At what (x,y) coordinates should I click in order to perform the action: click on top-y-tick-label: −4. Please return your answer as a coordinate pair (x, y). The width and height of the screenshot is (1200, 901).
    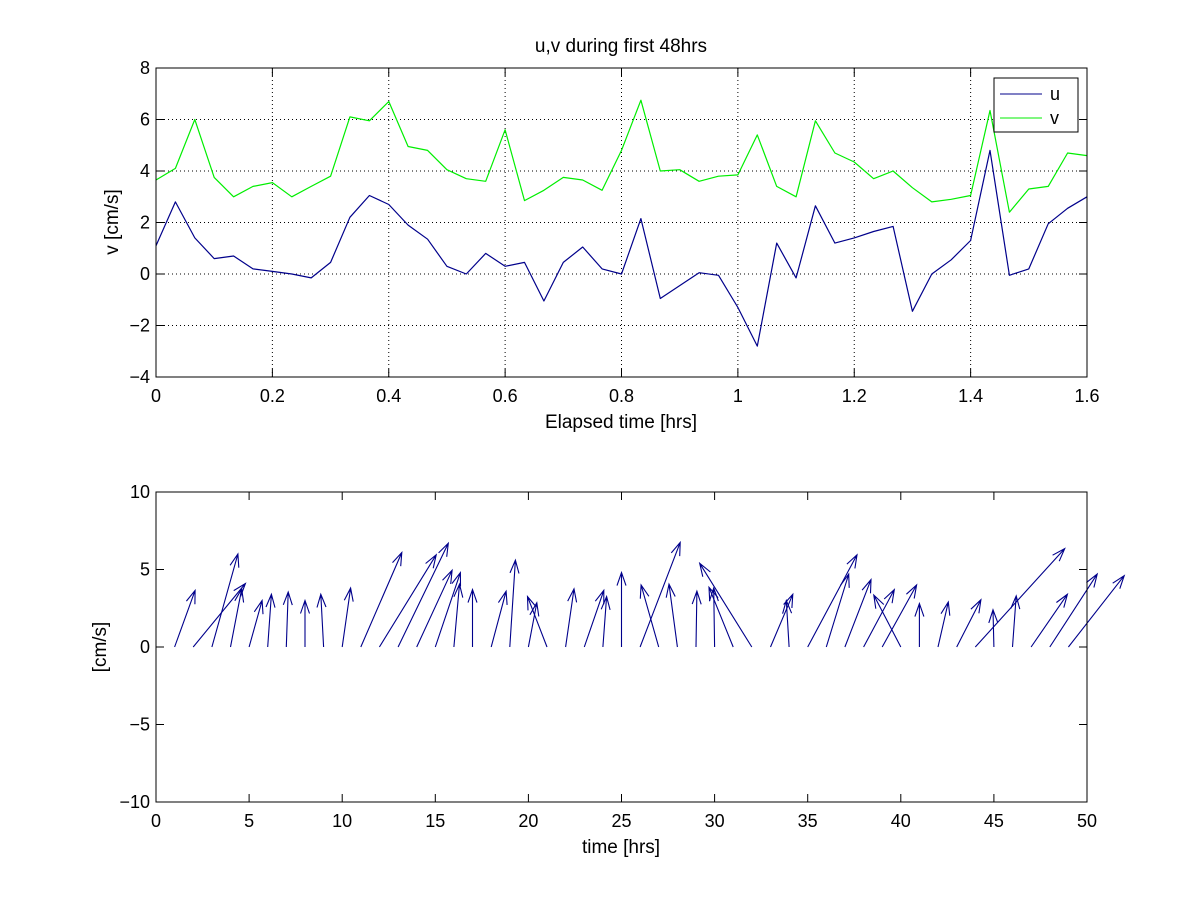
    Looking at the image, I should click on (139, 377).